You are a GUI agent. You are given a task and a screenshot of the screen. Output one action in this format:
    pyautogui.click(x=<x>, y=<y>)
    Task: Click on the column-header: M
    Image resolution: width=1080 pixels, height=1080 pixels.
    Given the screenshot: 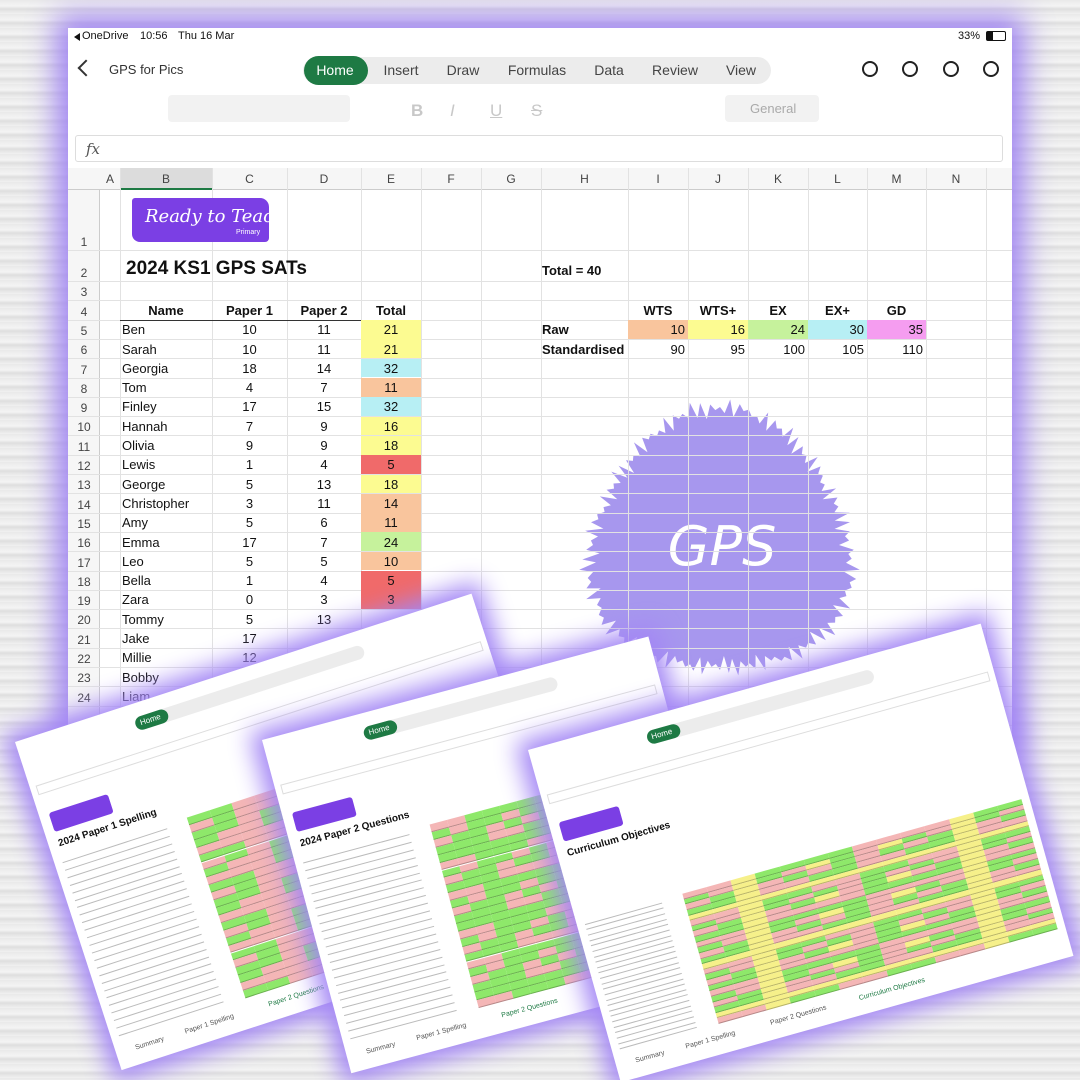 What is the action you would take?
    pyautogui.click(x=896, y=179)
    